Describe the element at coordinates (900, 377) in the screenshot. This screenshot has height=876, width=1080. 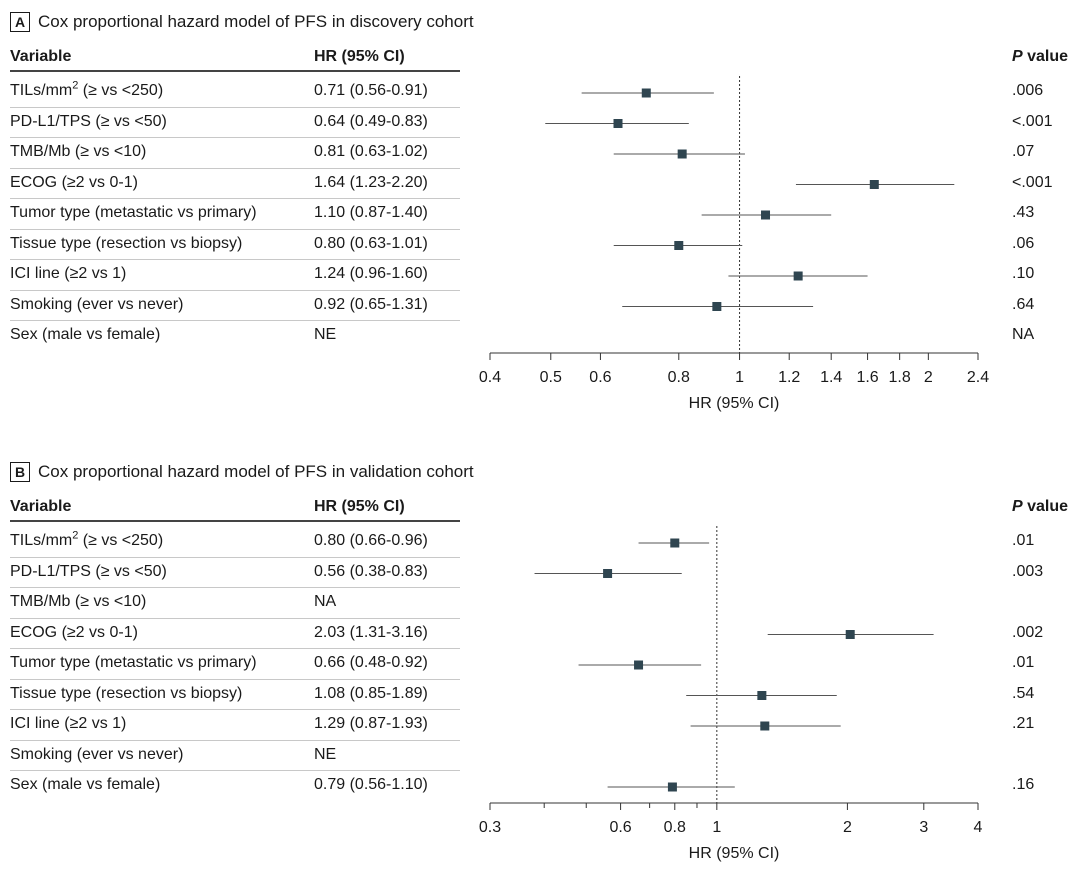
I see `x-tick-label: 1.8` at that location.